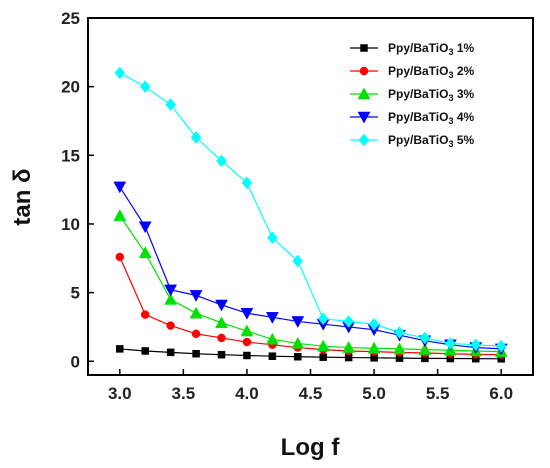 This screenshot has width=550, height=468. What do you see at coordinates (463, 94) in the screenshot?
I see `legend-label-percent: 3%` at bounding box center [463, 94].